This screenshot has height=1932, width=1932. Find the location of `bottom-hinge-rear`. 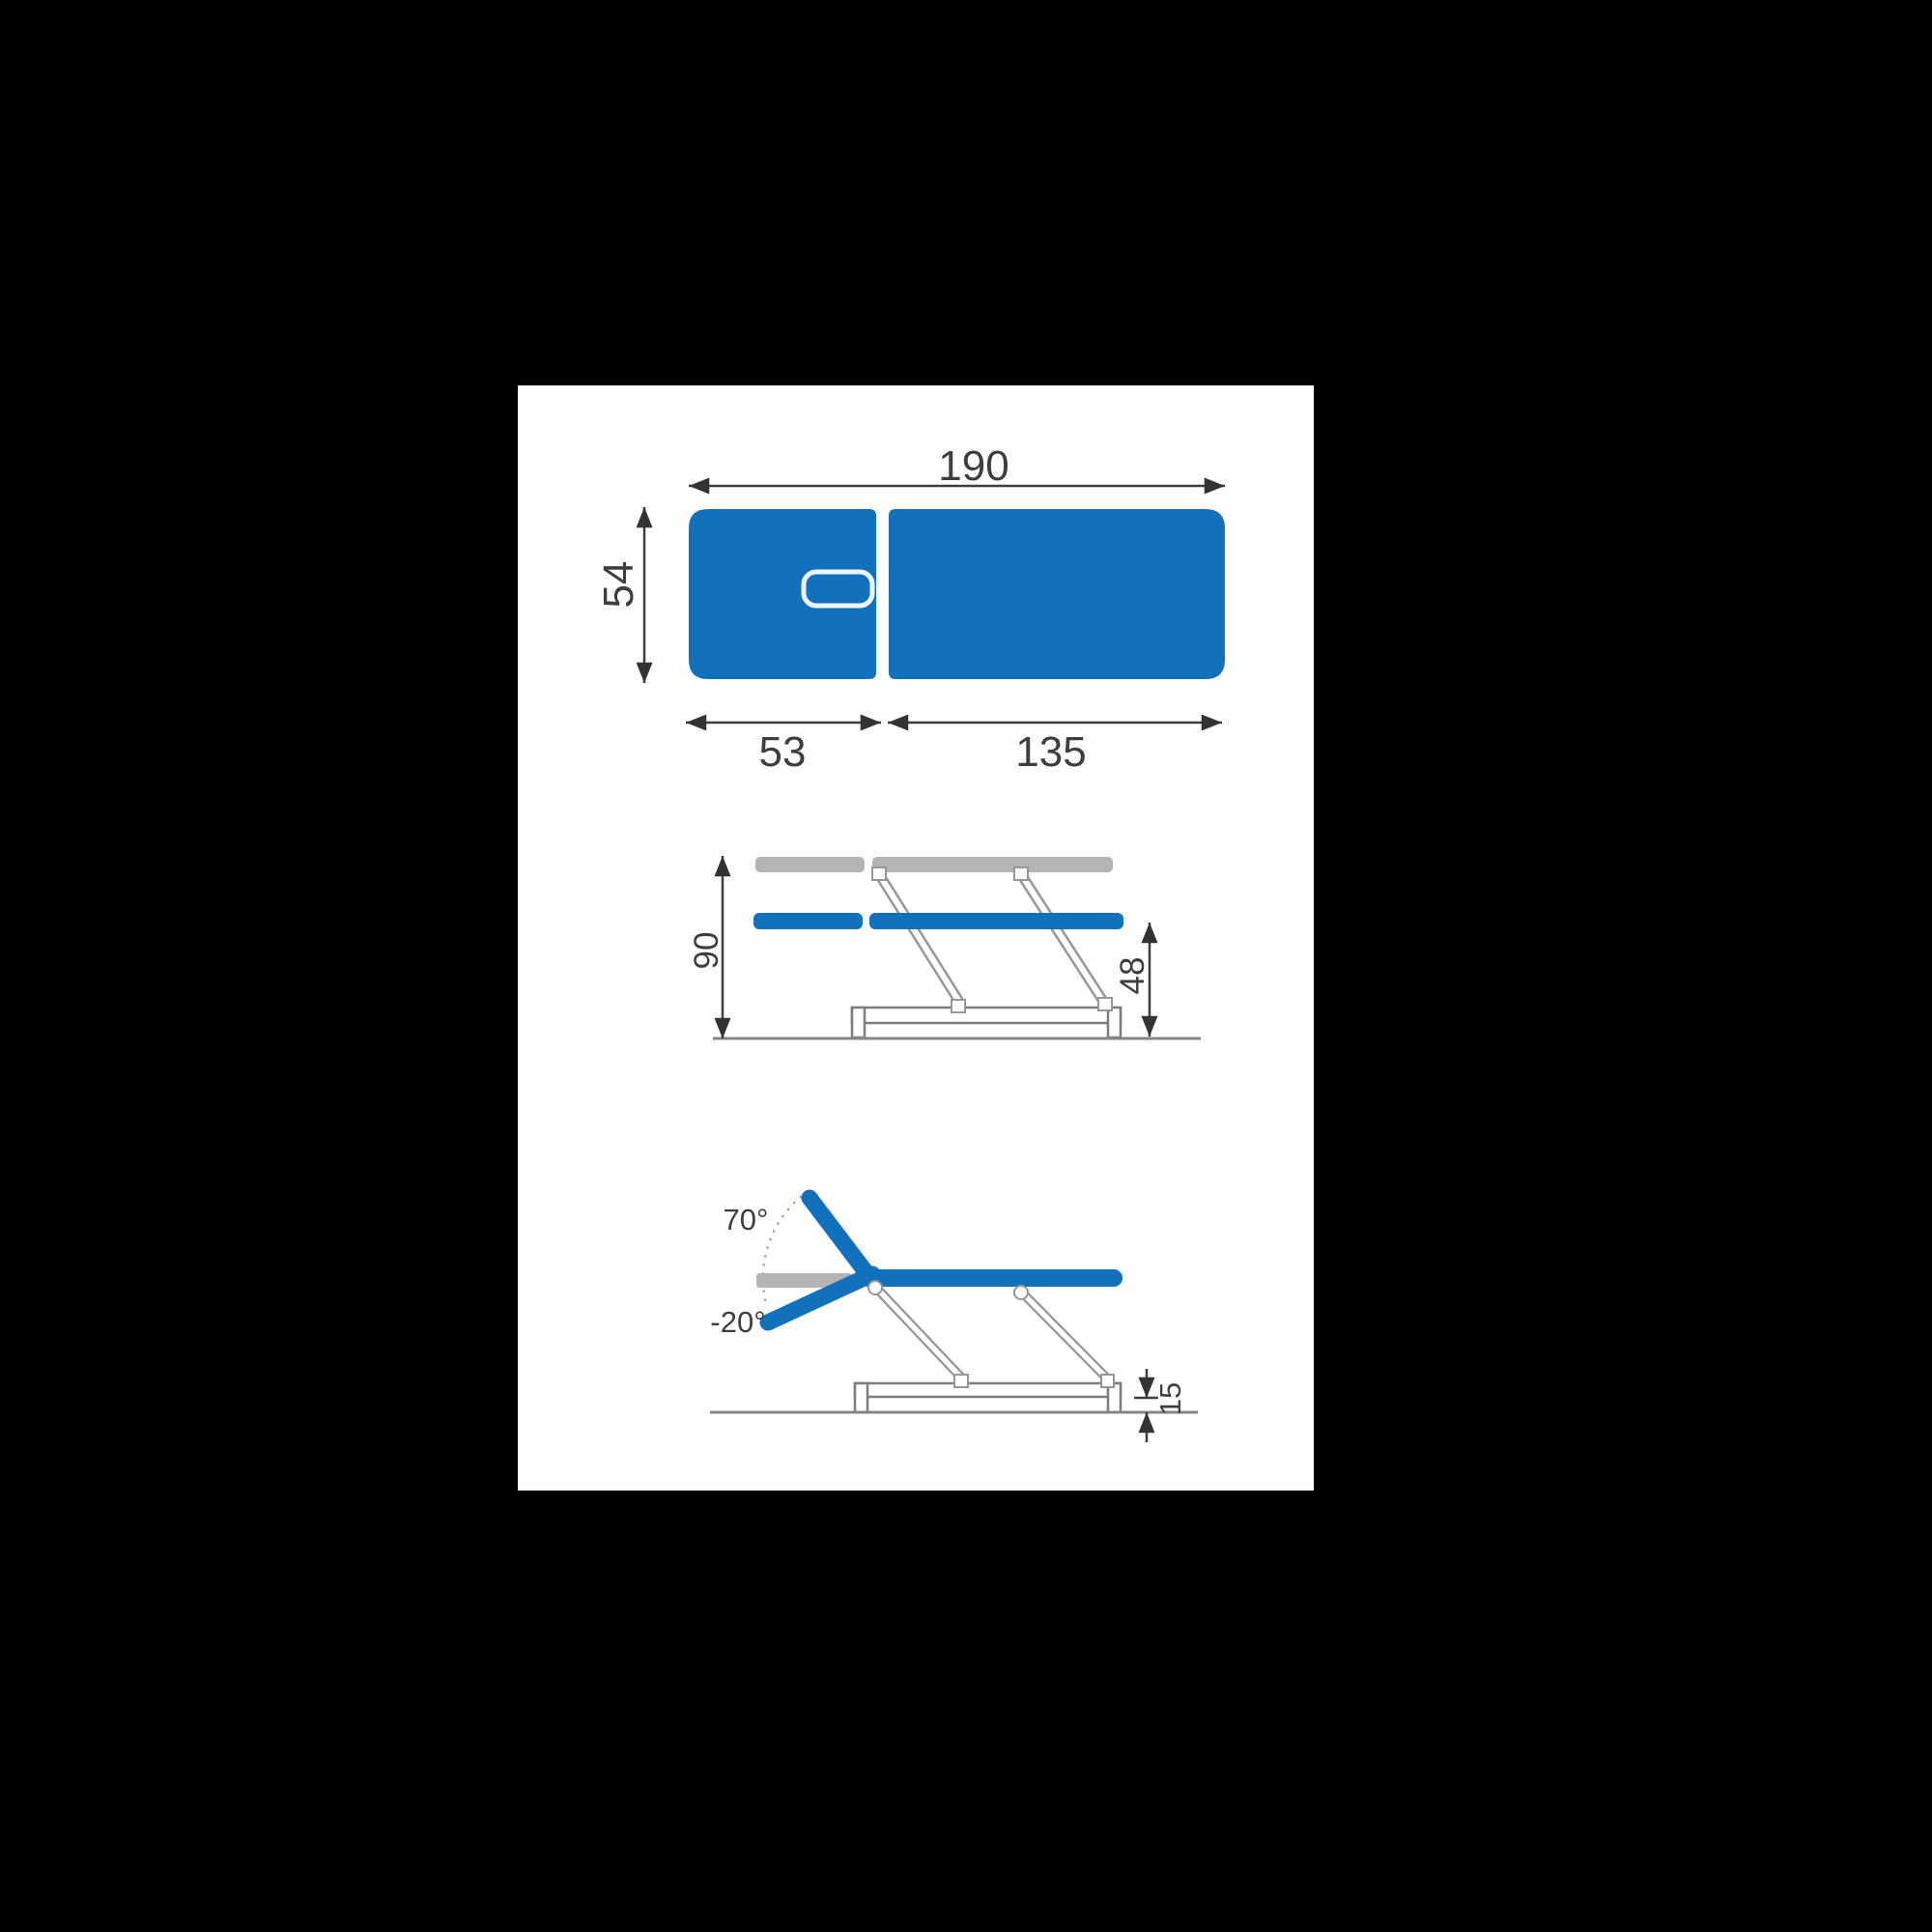

bottom-hinge-rear is located at coordinates (1105, 1004).